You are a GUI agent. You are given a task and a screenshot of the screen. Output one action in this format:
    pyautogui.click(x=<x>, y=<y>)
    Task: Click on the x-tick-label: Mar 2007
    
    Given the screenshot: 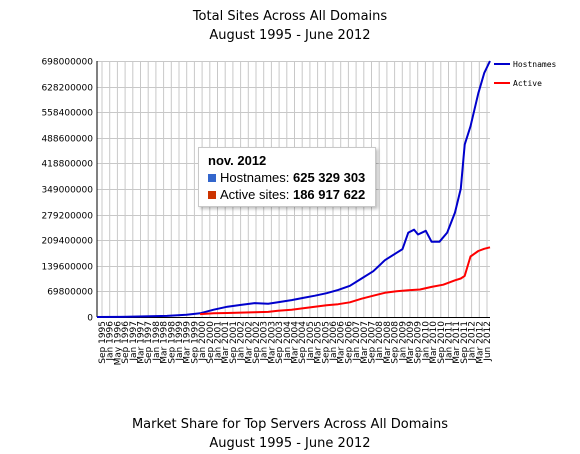 What is the action you would take?
    pyautogui.click(x=365, y=342)
    